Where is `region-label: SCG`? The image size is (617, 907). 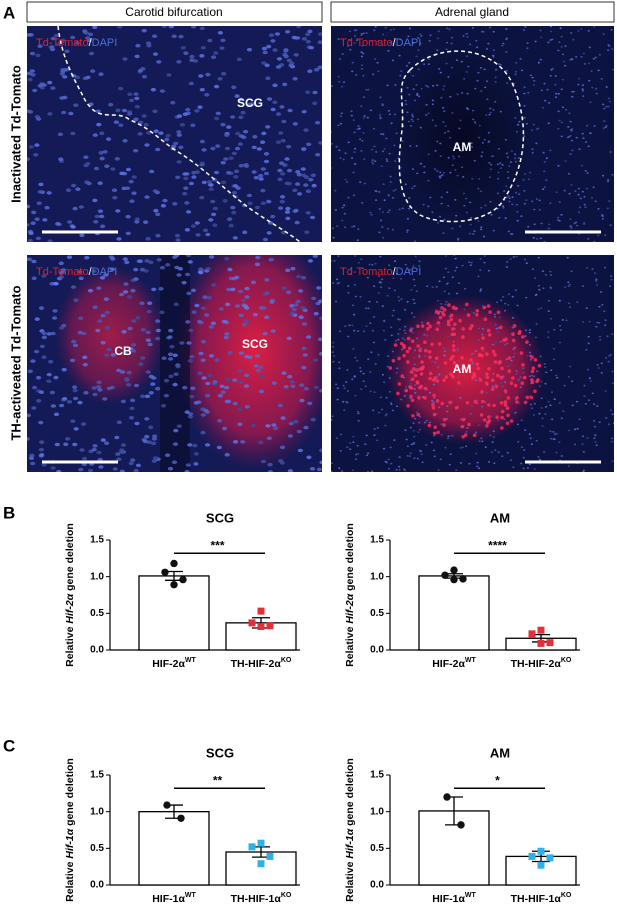
region-label: SCG is located at coordinates (250, 103).